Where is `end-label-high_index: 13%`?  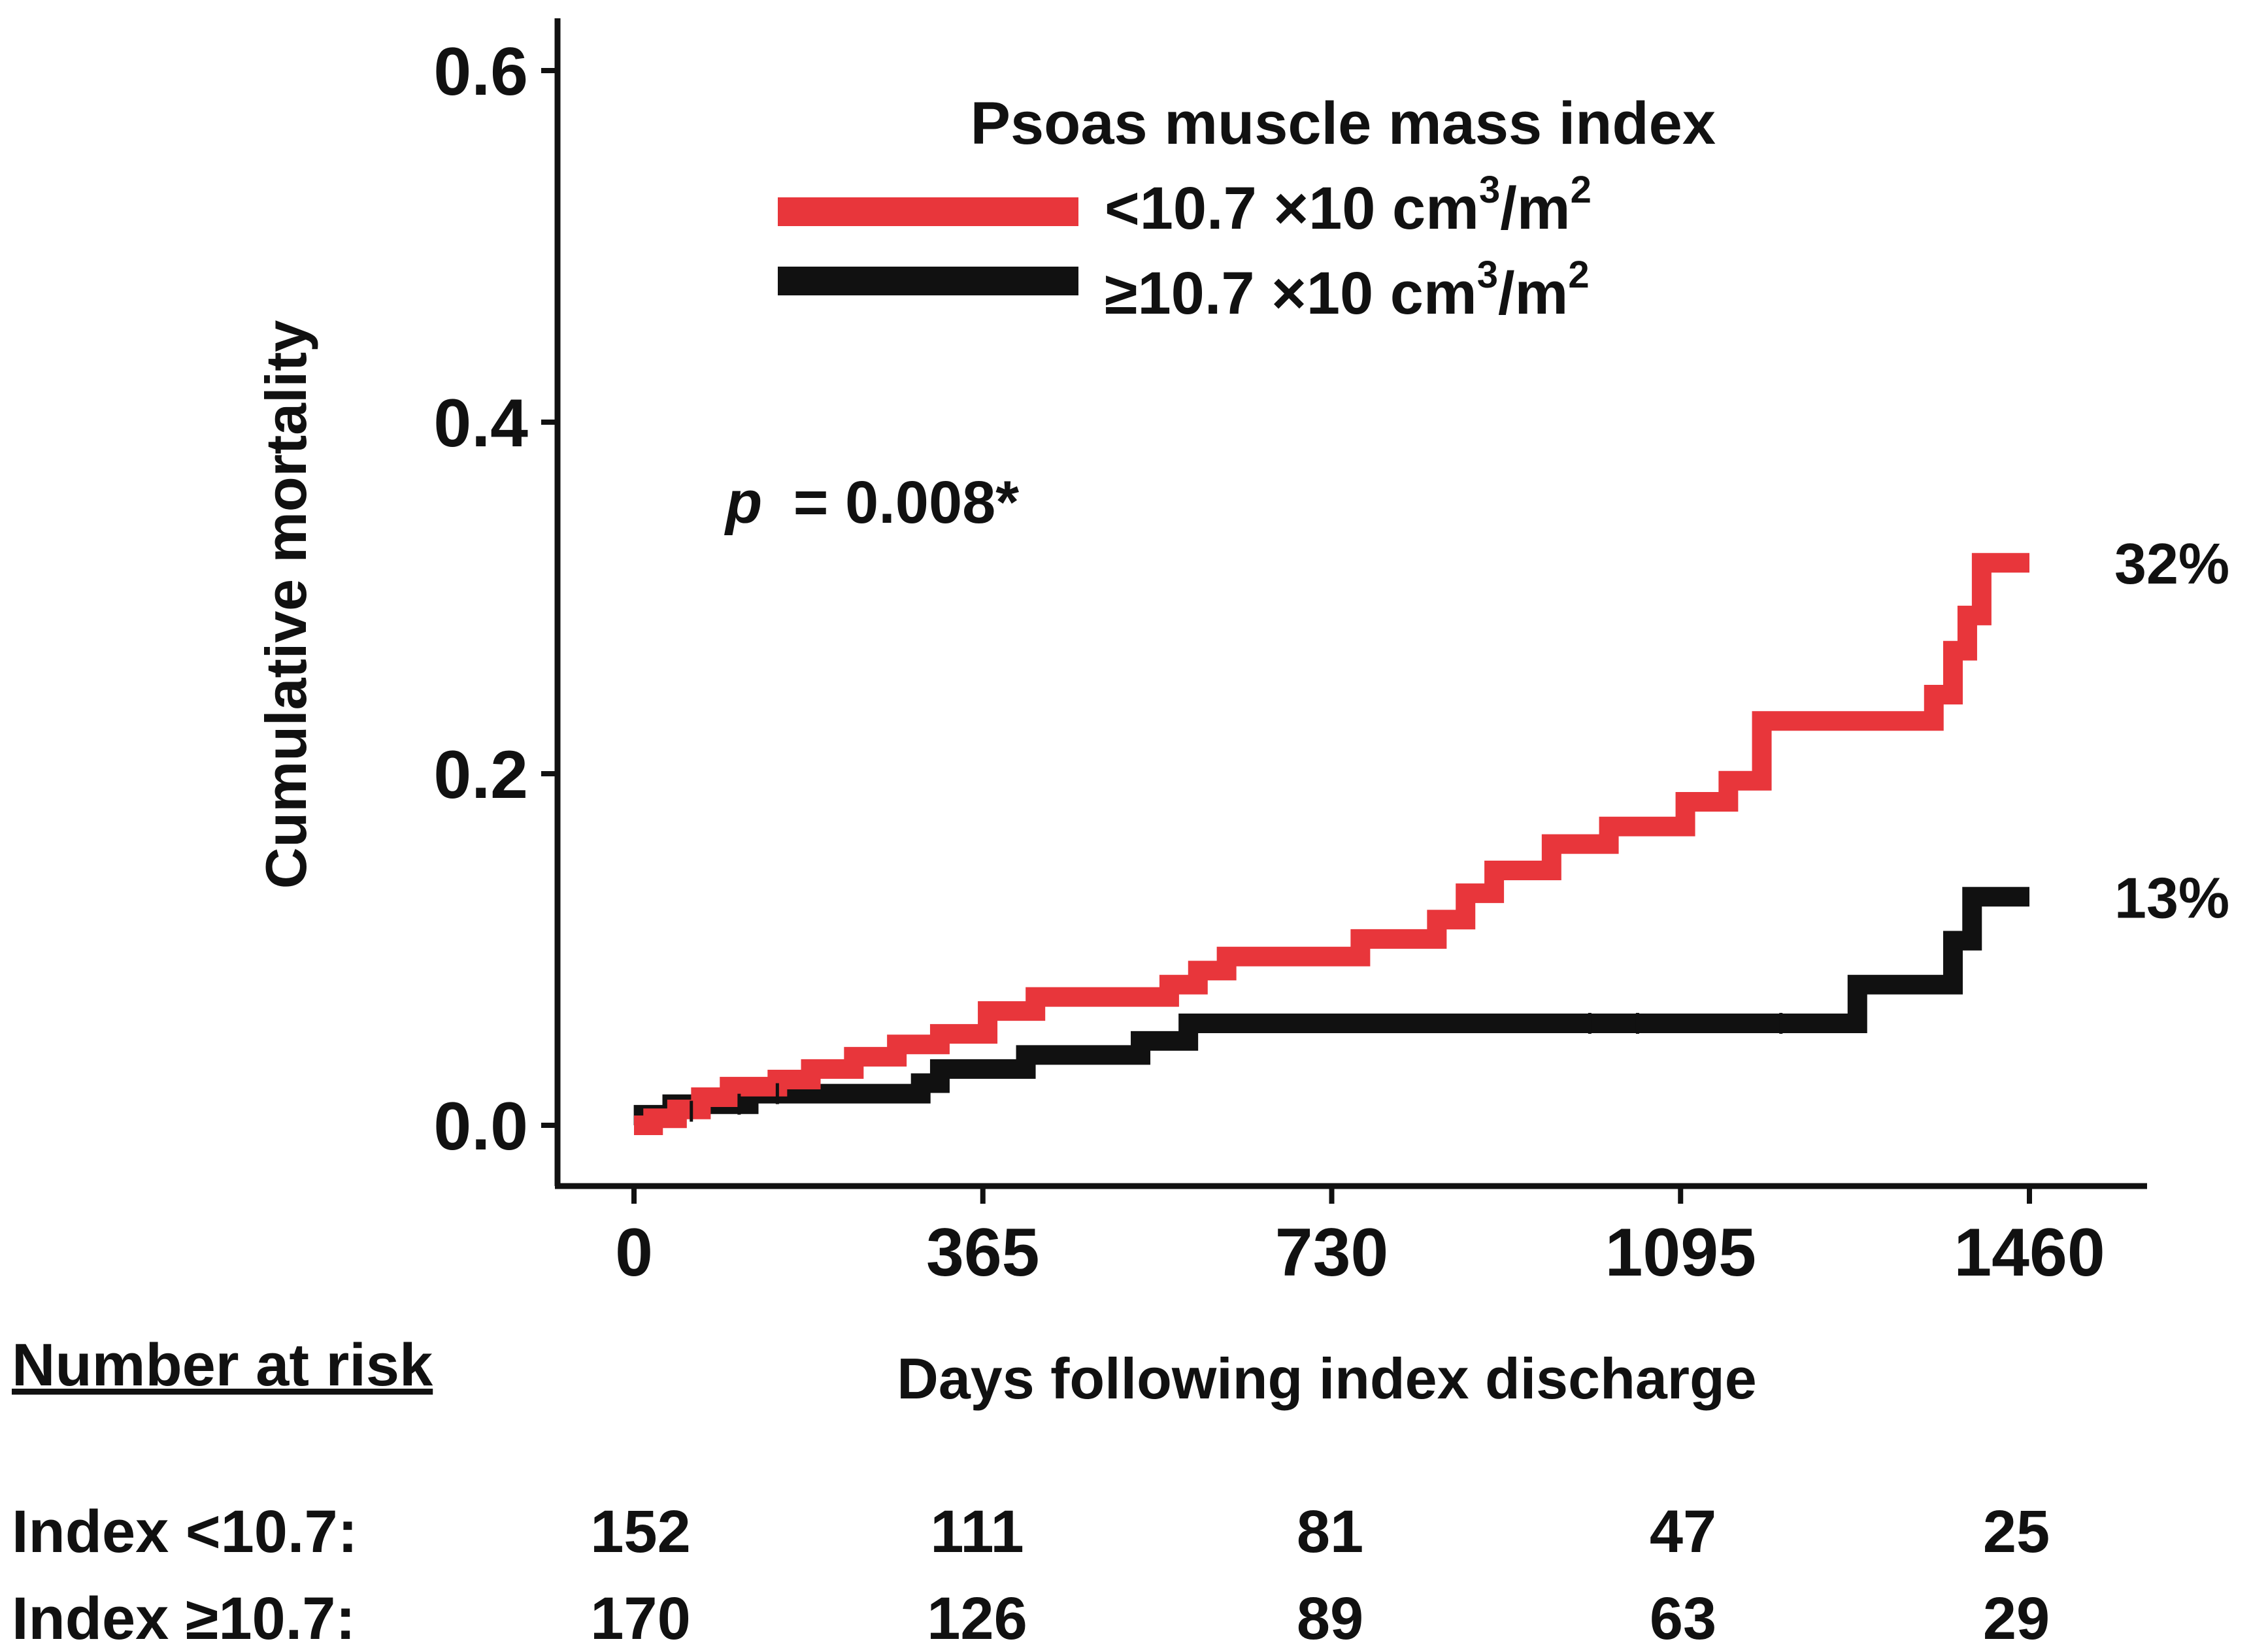 end-label-high_index: 13% is located at coordinates (2171, 898).